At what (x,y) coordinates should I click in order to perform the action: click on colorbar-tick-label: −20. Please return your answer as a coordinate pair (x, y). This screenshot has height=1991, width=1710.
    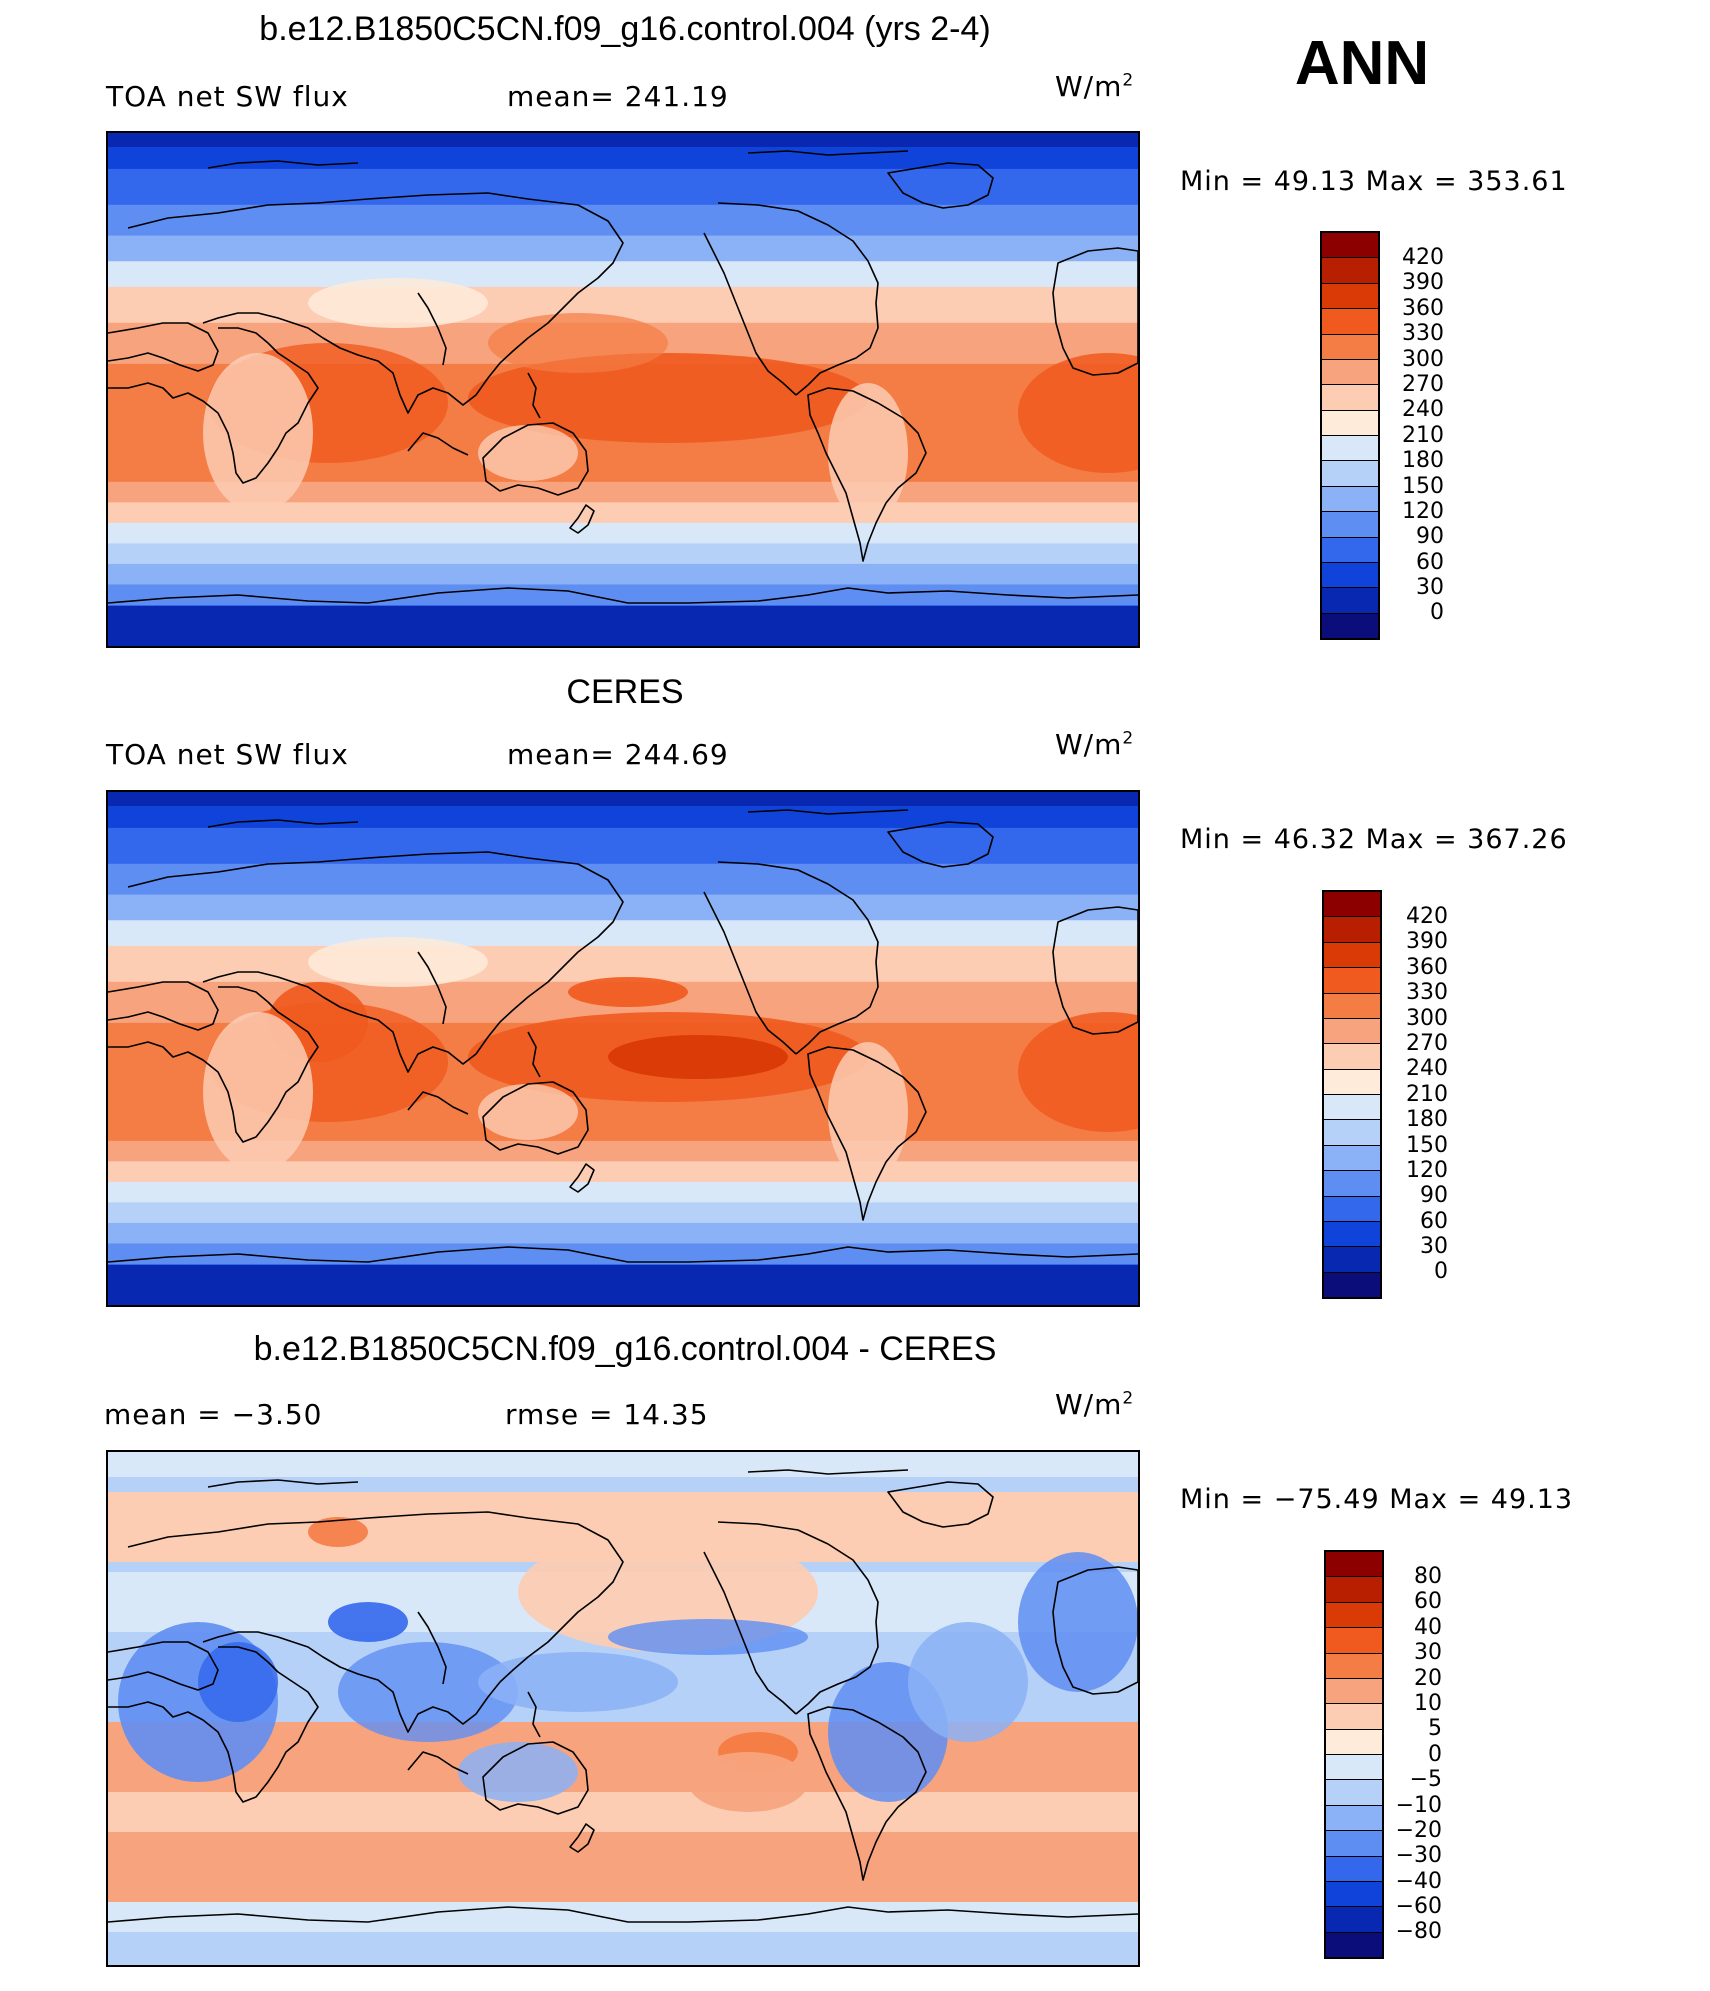
    Looking at the image, I should click on (1418, 1830).